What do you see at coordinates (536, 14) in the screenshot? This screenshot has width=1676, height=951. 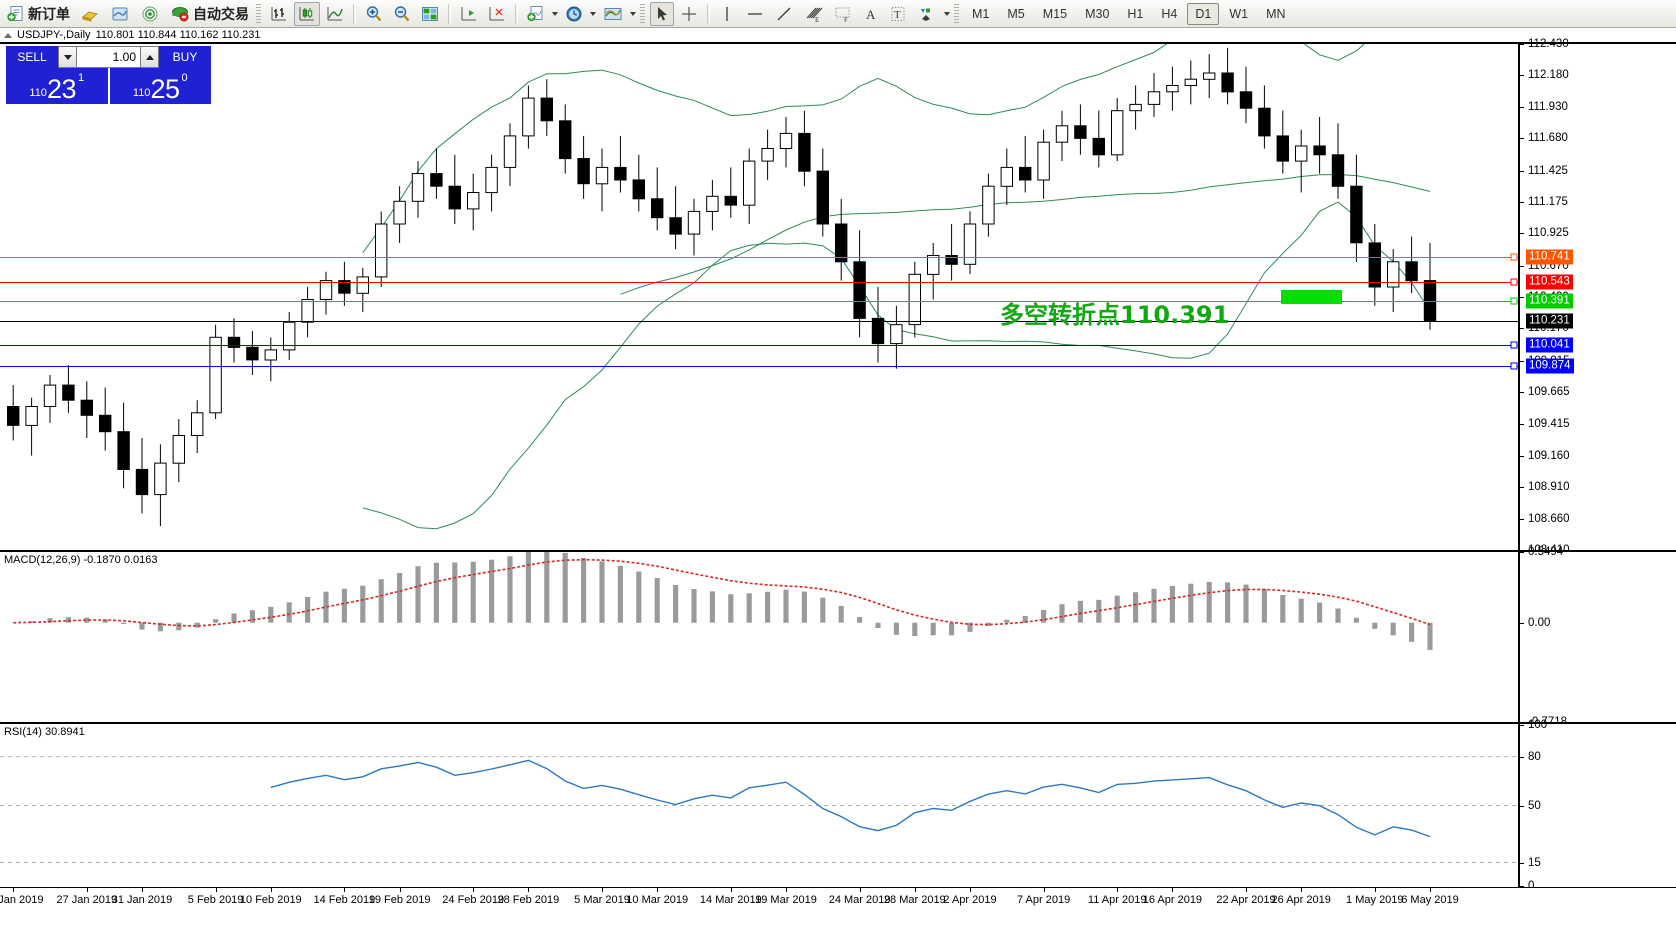 I see `add-indicator-icon` at bounding box center [536, 14].